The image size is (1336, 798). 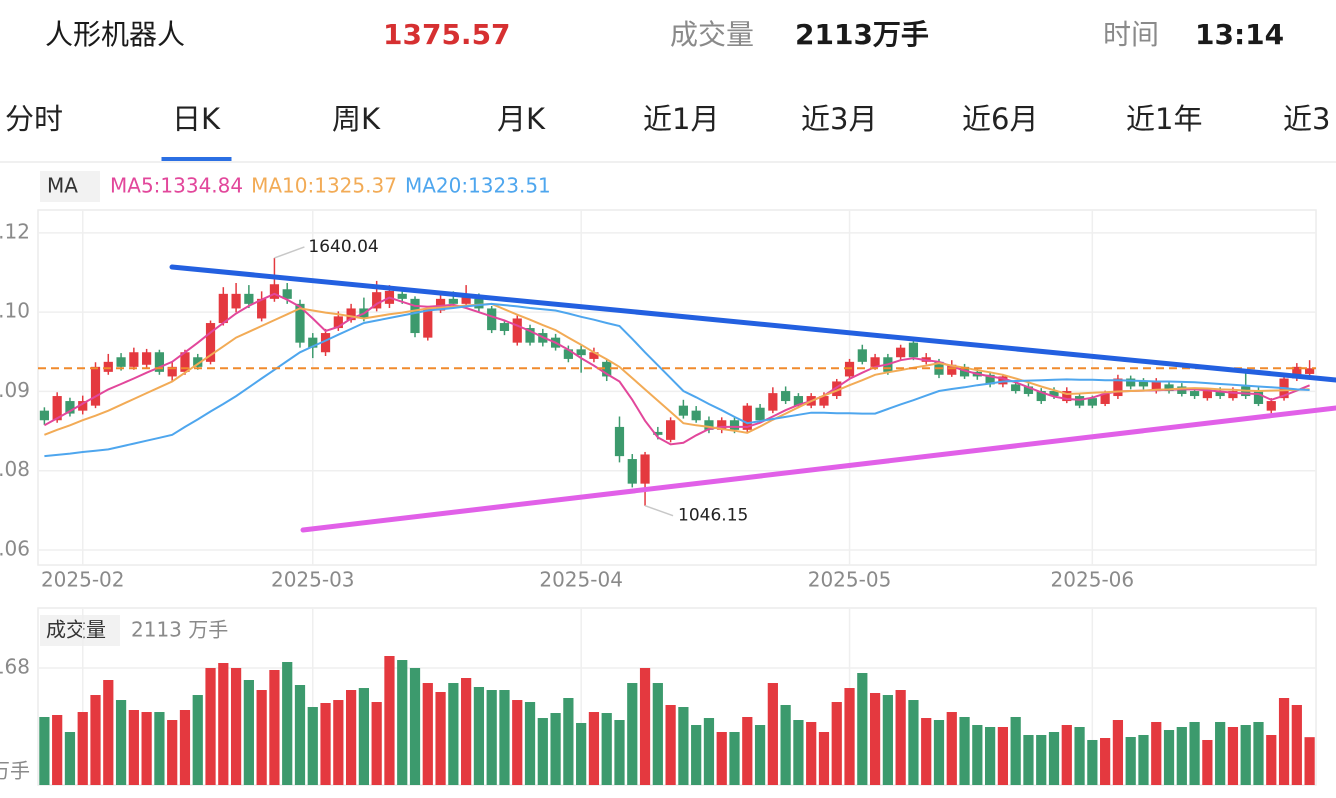 What do you see at coordinates (179, 630) in the screenshot?
I see `volume-legend-value: 2113 万手` at bounding box center [179, 630].